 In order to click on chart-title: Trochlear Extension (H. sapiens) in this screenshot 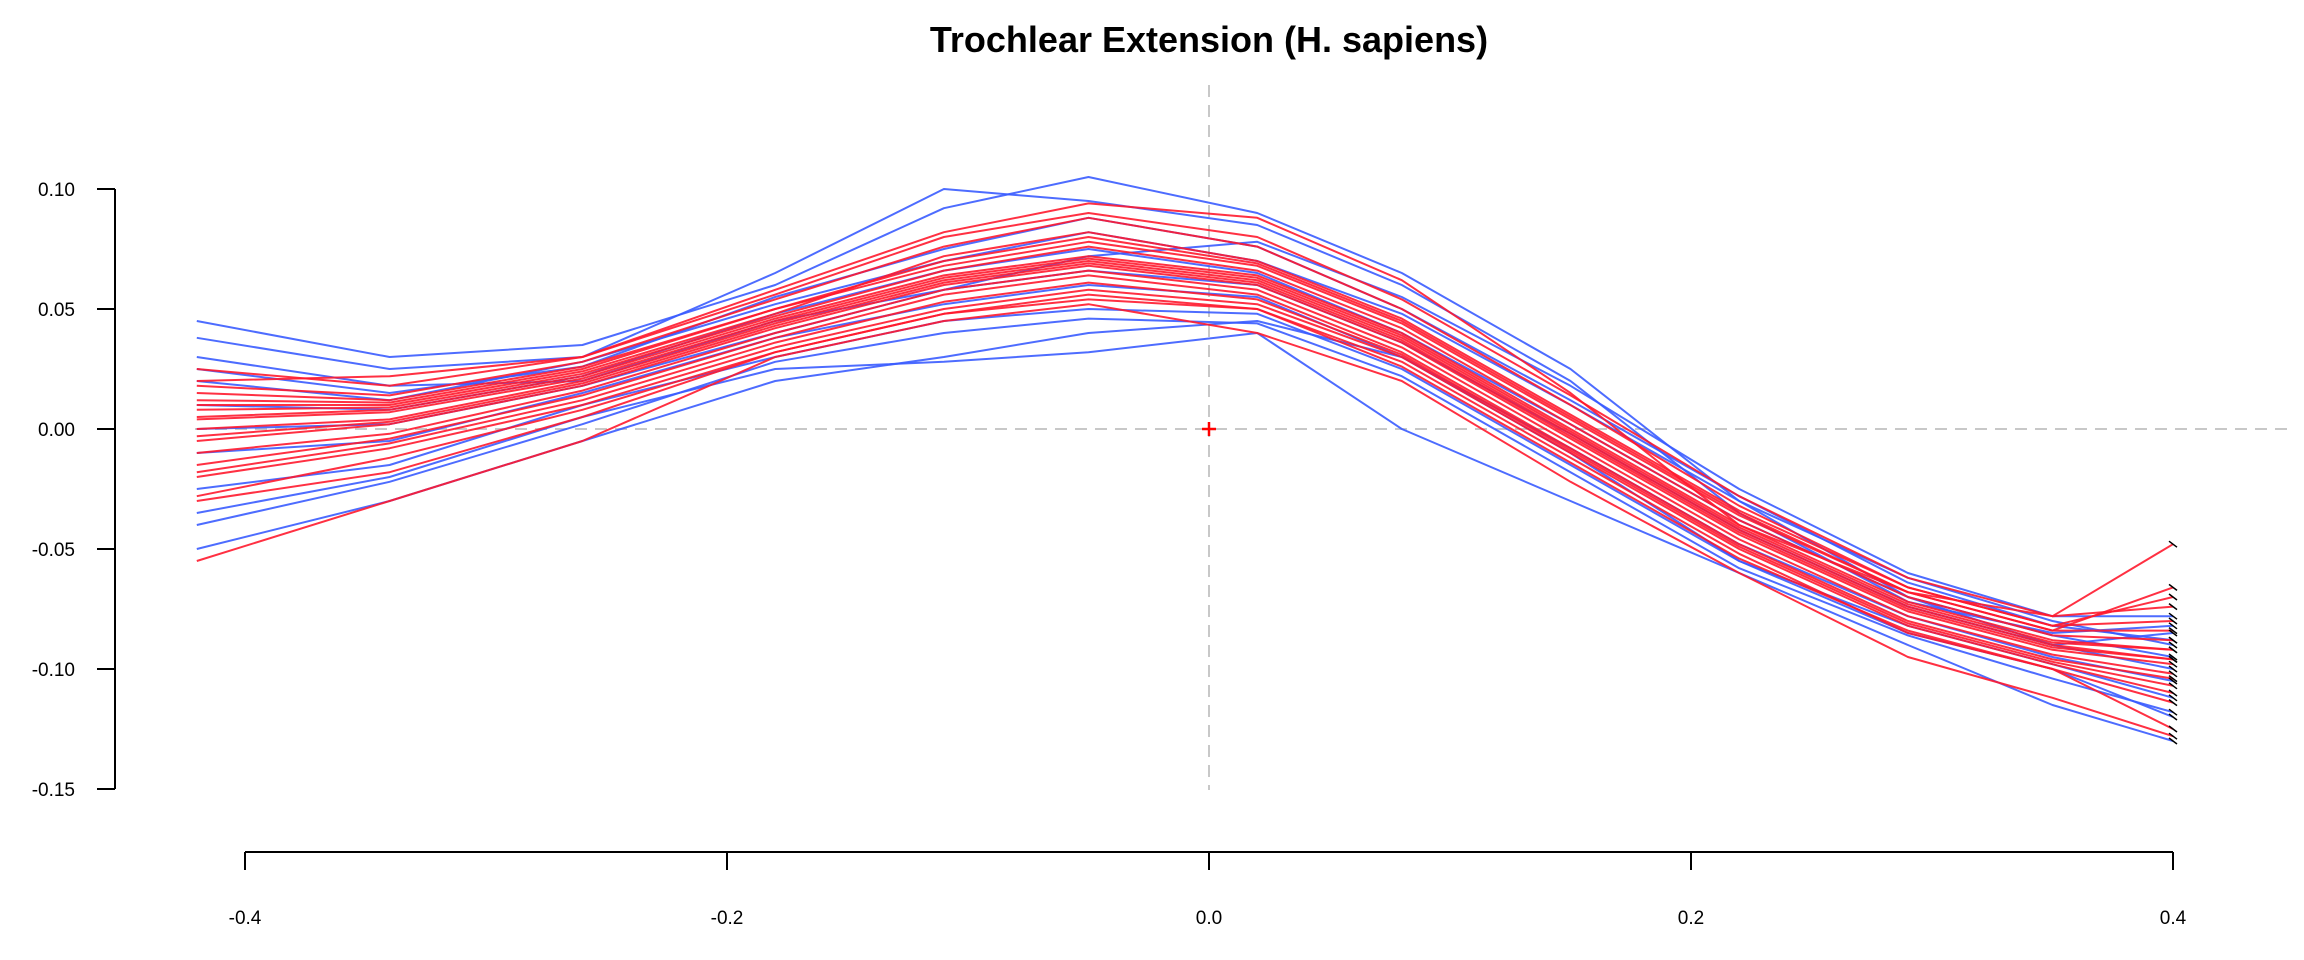, I will do `click(1209, 39)`.